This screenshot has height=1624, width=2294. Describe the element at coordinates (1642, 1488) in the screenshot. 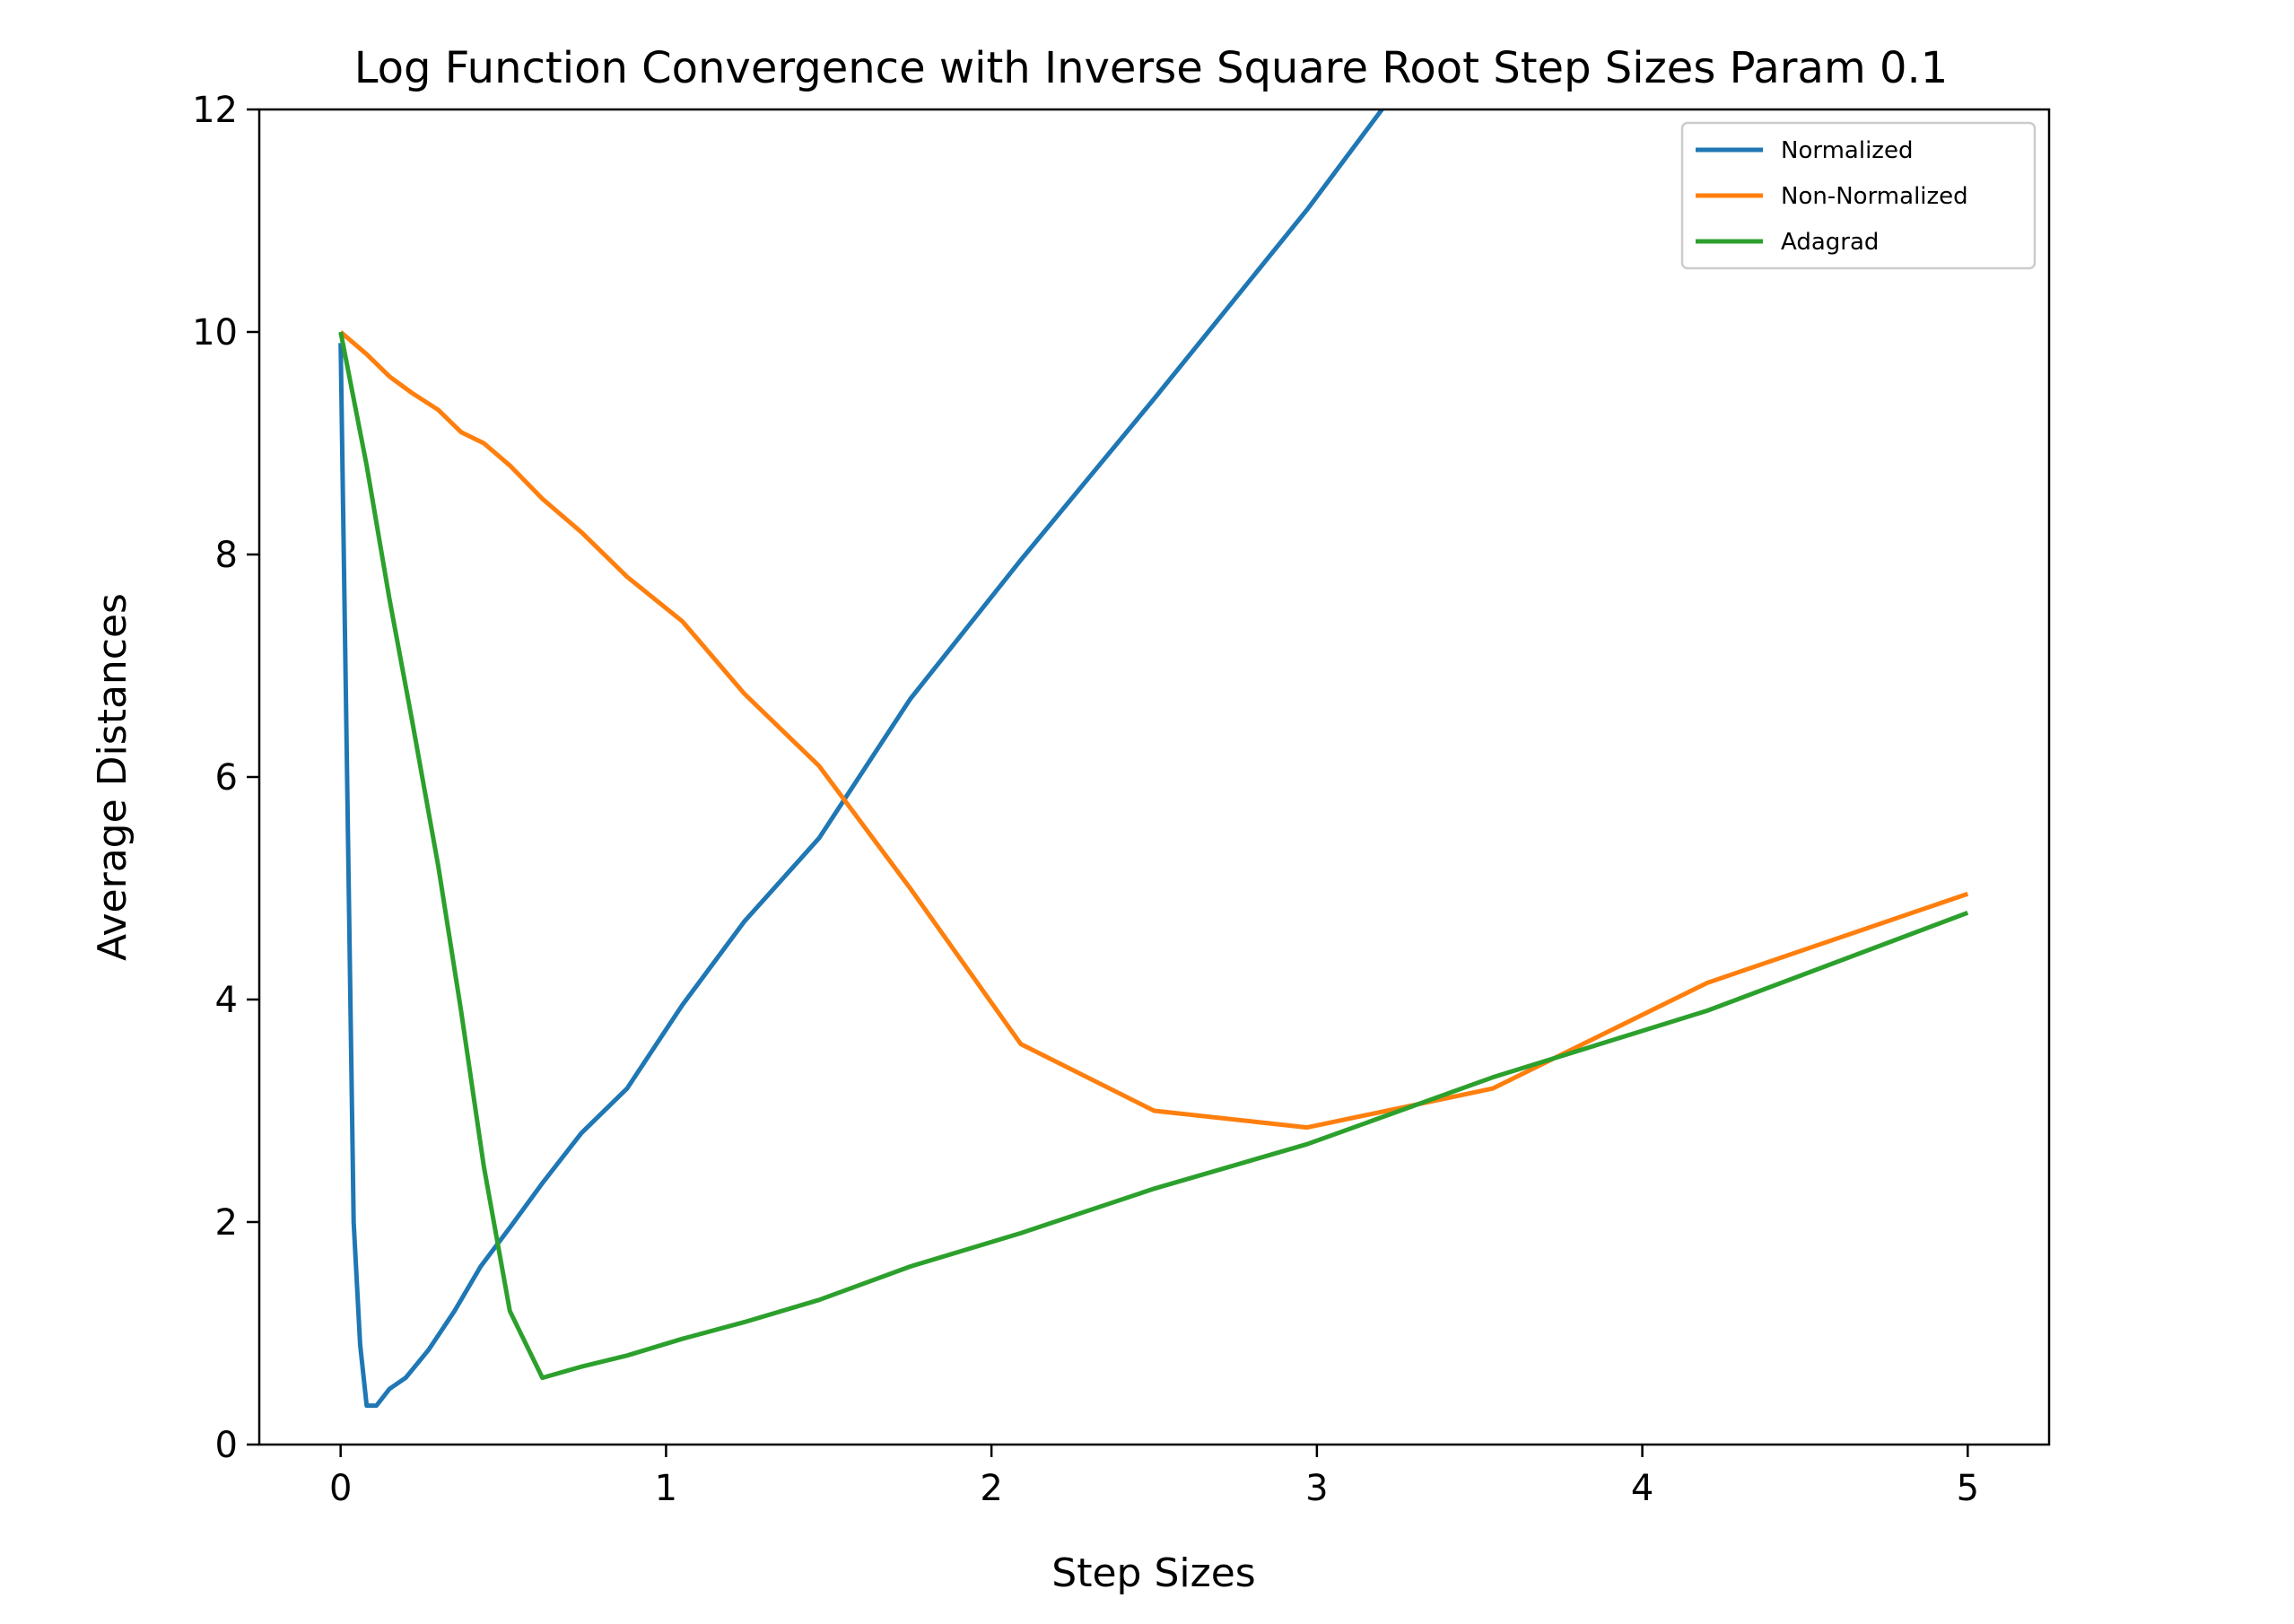

I see `x-tick-label: 4` at that location.